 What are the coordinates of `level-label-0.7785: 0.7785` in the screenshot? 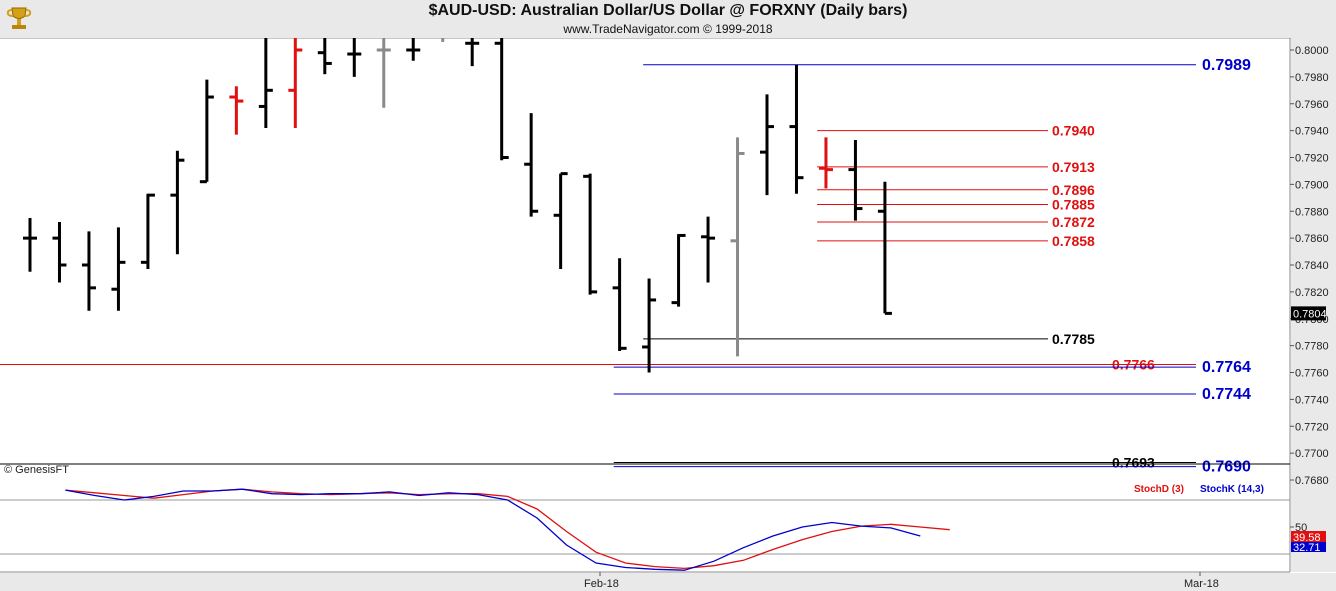 It's located at (1073, 339).